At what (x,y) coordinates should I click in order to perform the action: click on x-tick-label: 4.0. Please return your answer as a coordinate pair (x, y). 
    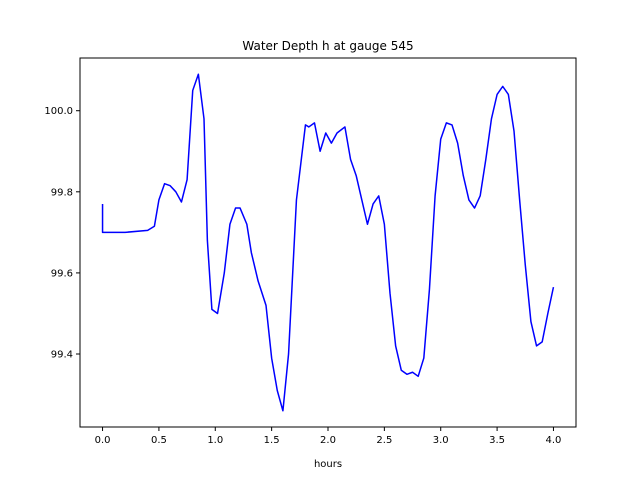
    Looking at the image, I should click on (554, 440).